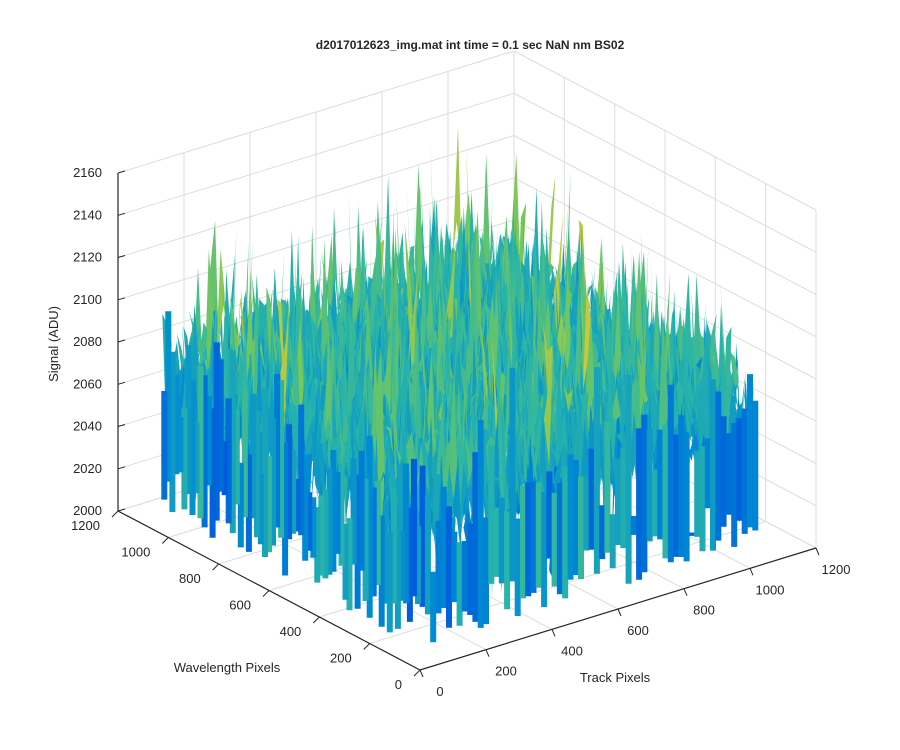 This screenshot has height=750, width=900. I want to click on x-tick-label: 400, so click(572, 650).